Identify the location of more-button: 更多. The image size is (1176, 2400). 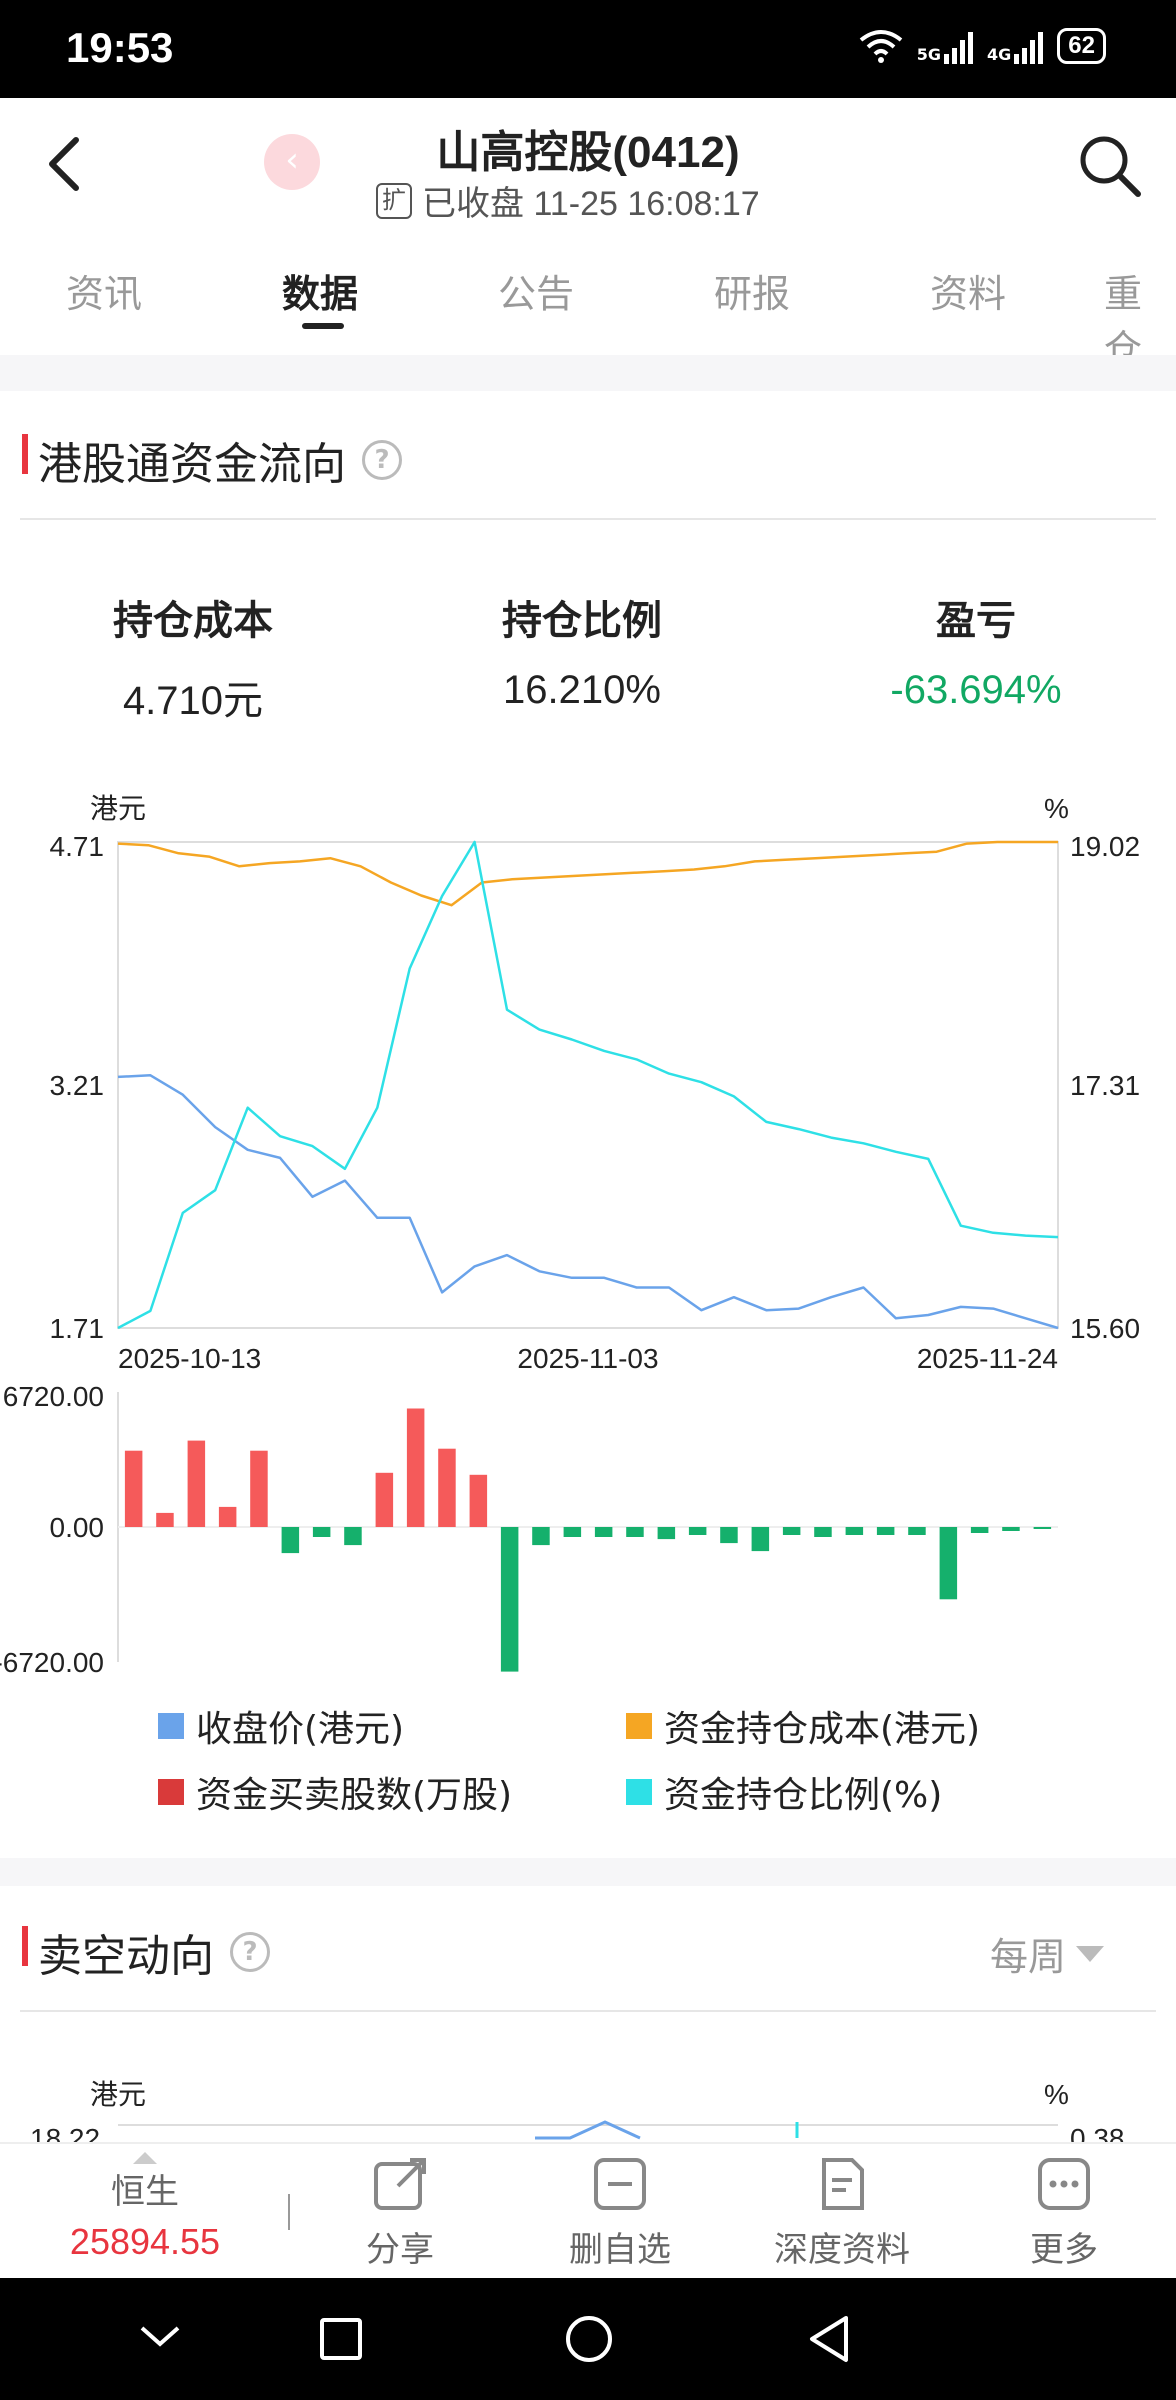
(1064, 2212).